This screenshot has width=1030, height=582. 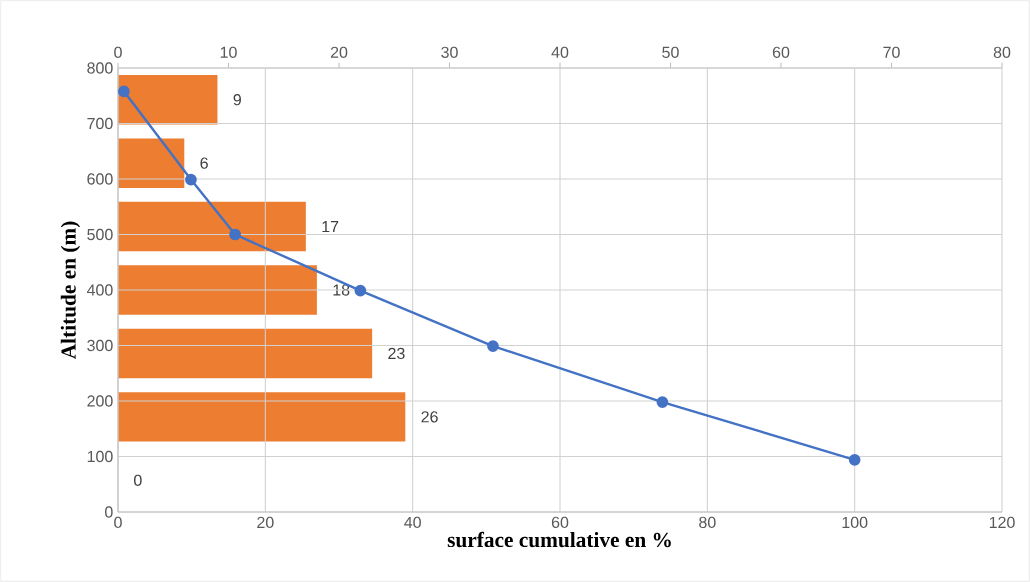 I want to click on x-tick-label: 10, so click(x=228, y=52).